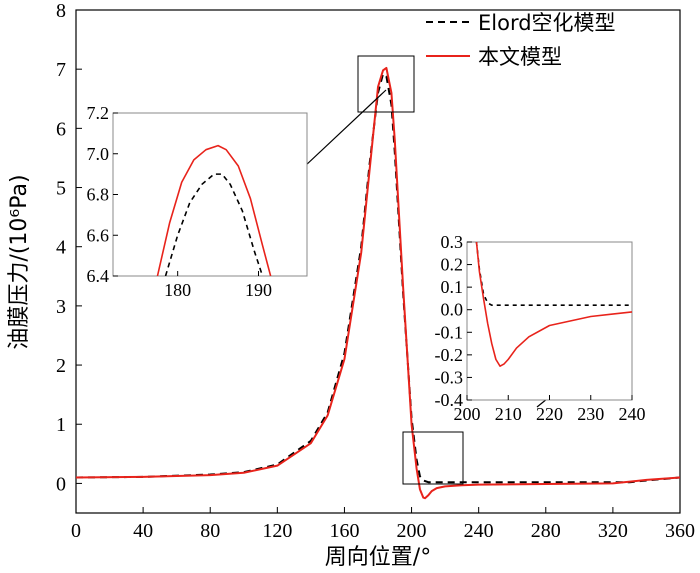 Image resolution: width=700 pixels, height=573 pixels. Describe the element at coordinates (433, 458) in the screenshot. I see `zoom-box-cavitation` at that location.